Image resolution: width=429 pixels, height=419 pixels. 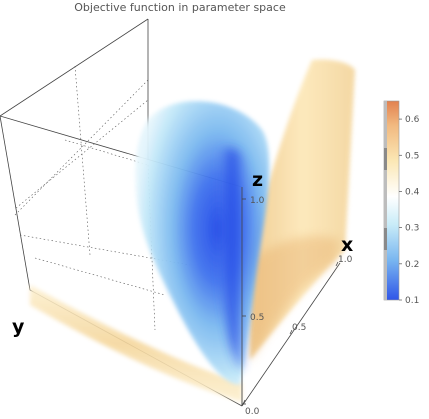 I want to click on colorbar-tick-label: 0.3, so click(x=412, y=229).